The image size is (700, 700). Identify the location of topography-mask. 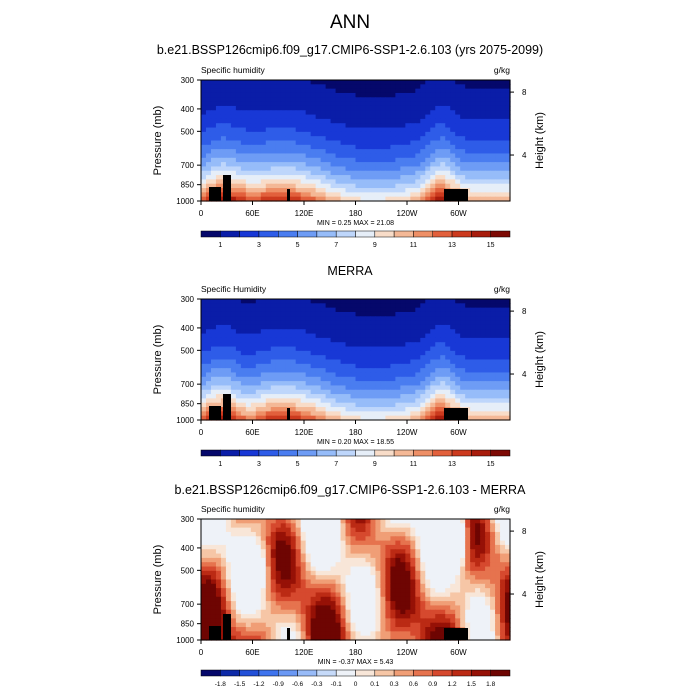
(227, 188).